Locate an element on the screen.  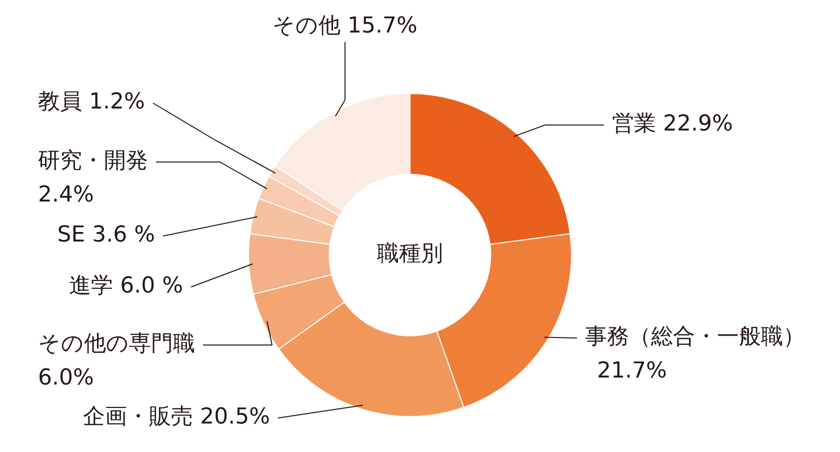
data-label: 21.7% is located at coordinates (632, 371).